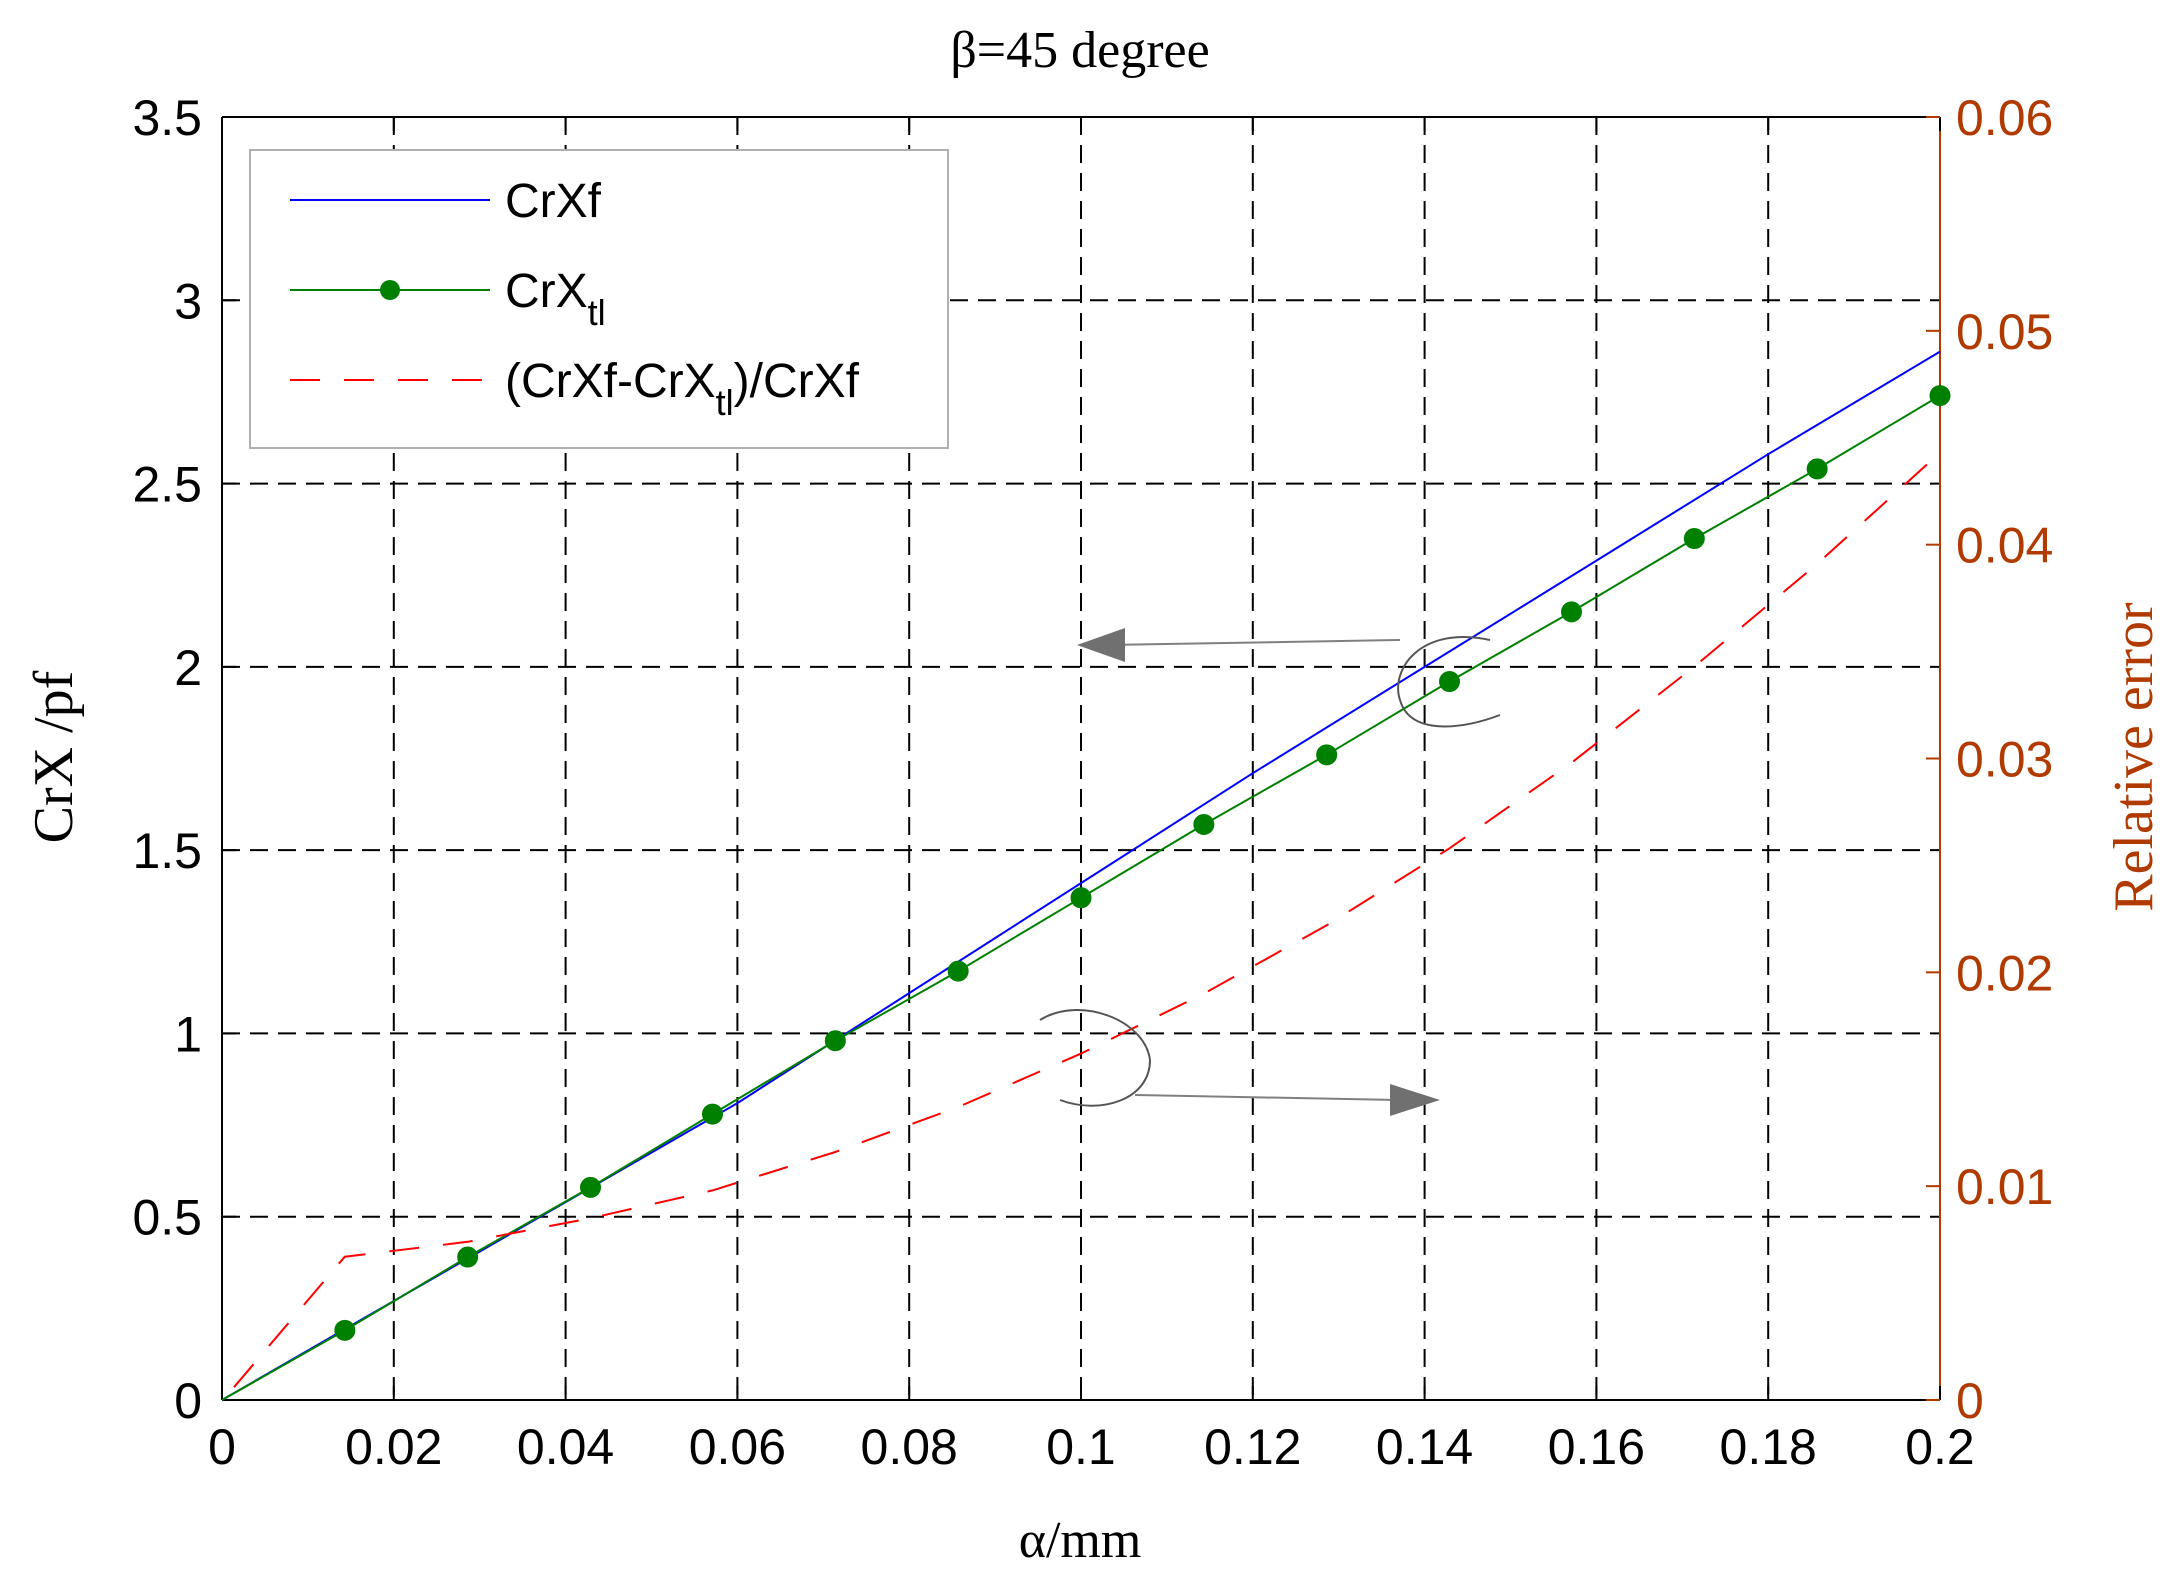 The height and width of the screenshot is (1579, 2174). Describe the element at coordinates (737, 1447) in the screenshot. I see `x-tick-label: 0.06` at that location.